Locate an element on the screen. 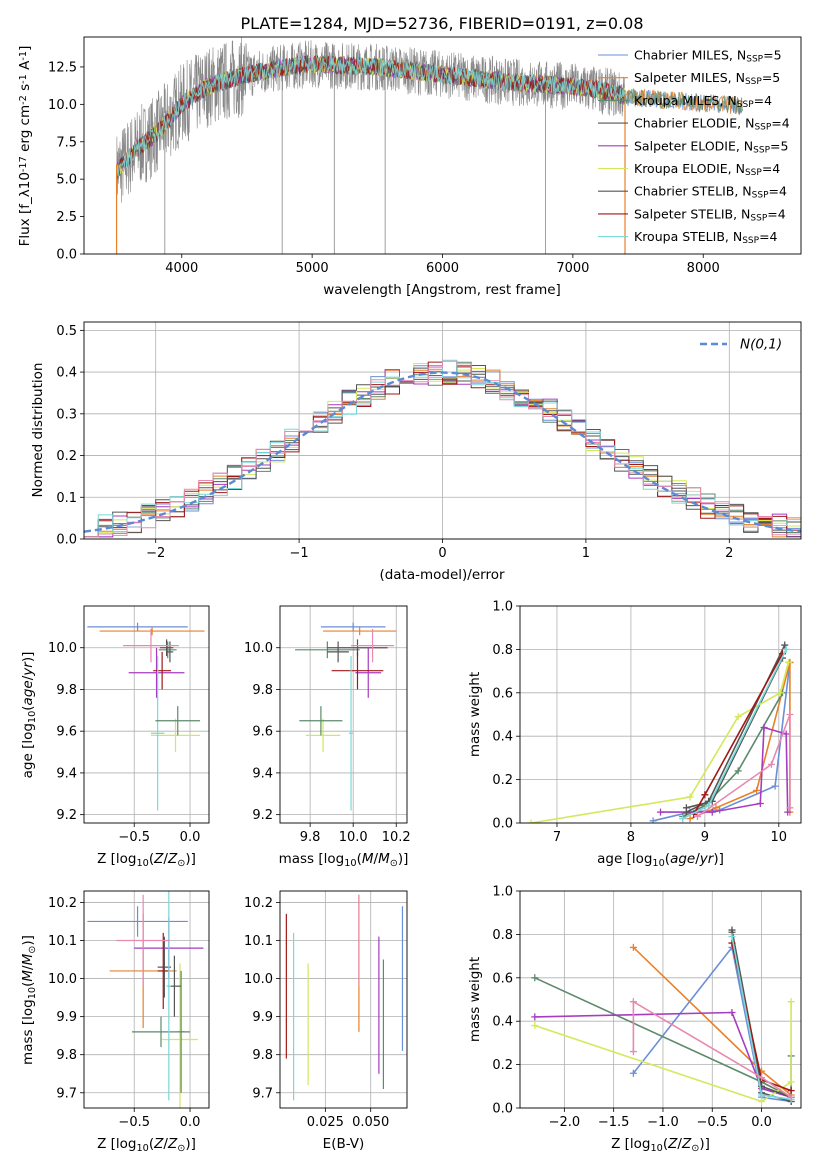 The height and width of the screenshot is (1170, 819). x-tick-label: 8 is located at coordinates (631, 837).